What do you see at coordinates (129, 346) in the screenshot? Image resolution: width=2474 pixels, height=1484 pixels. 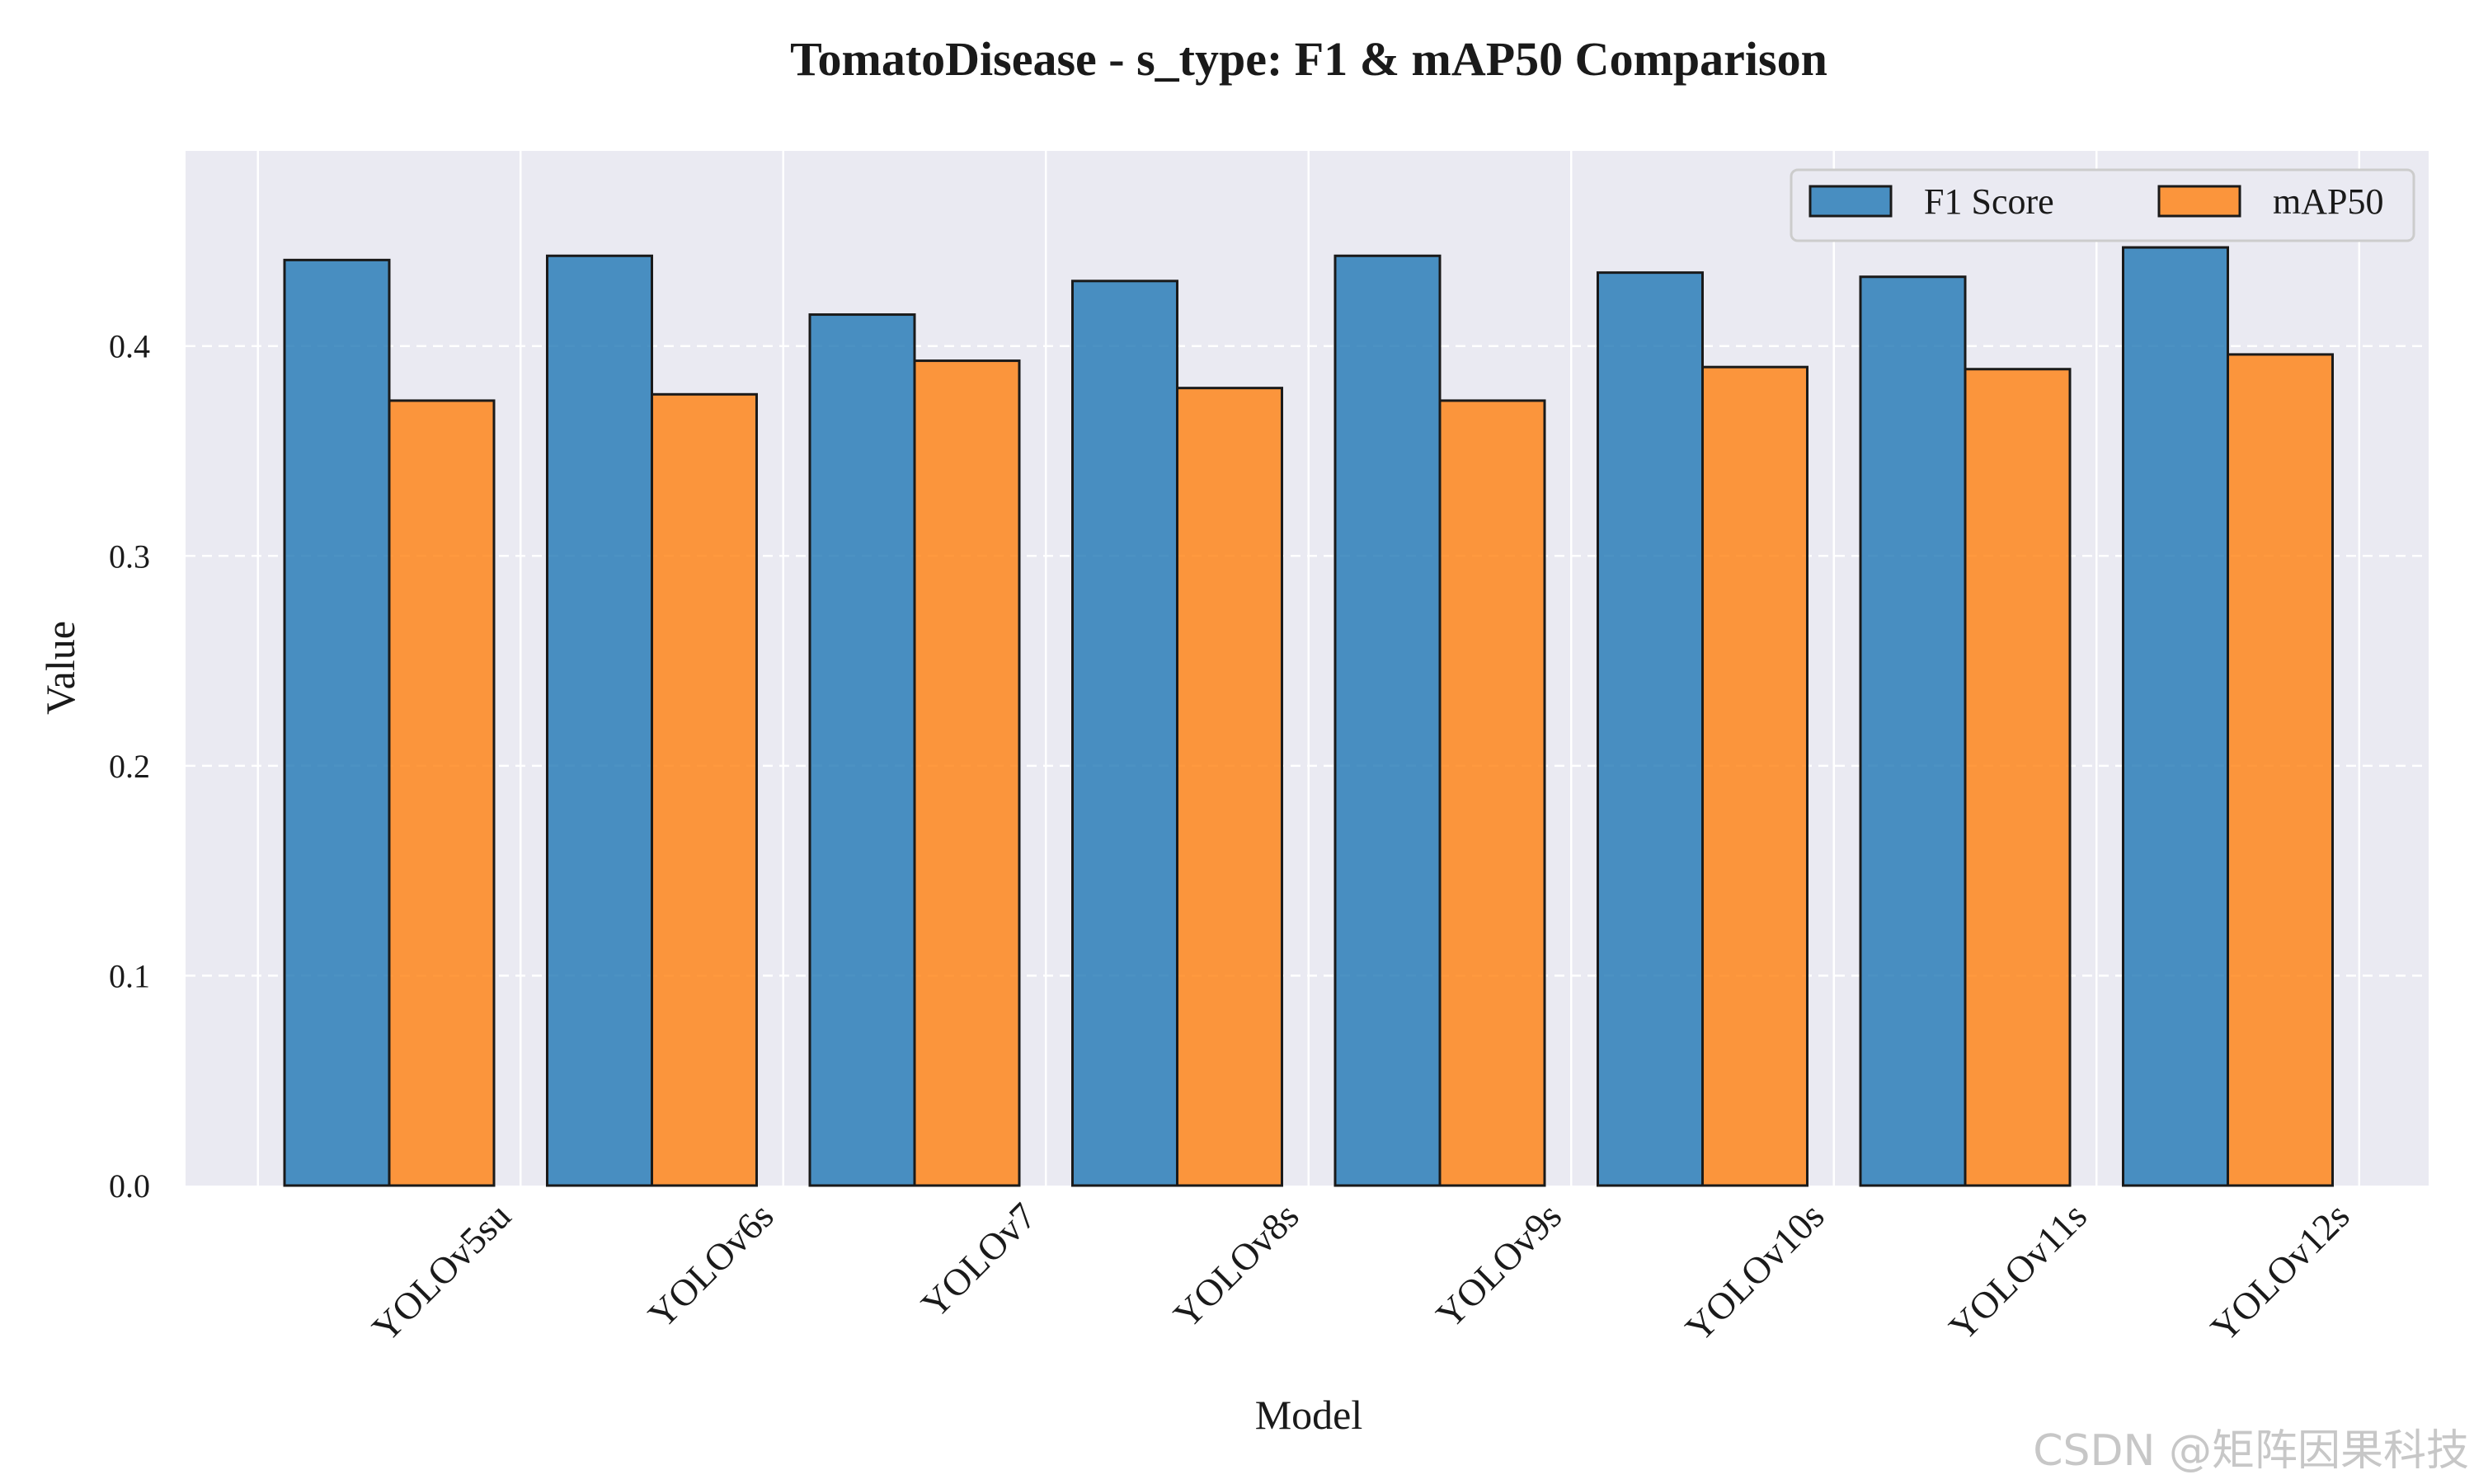 I see `y-tick-label: 0.4` at bounding box center [129, 346].